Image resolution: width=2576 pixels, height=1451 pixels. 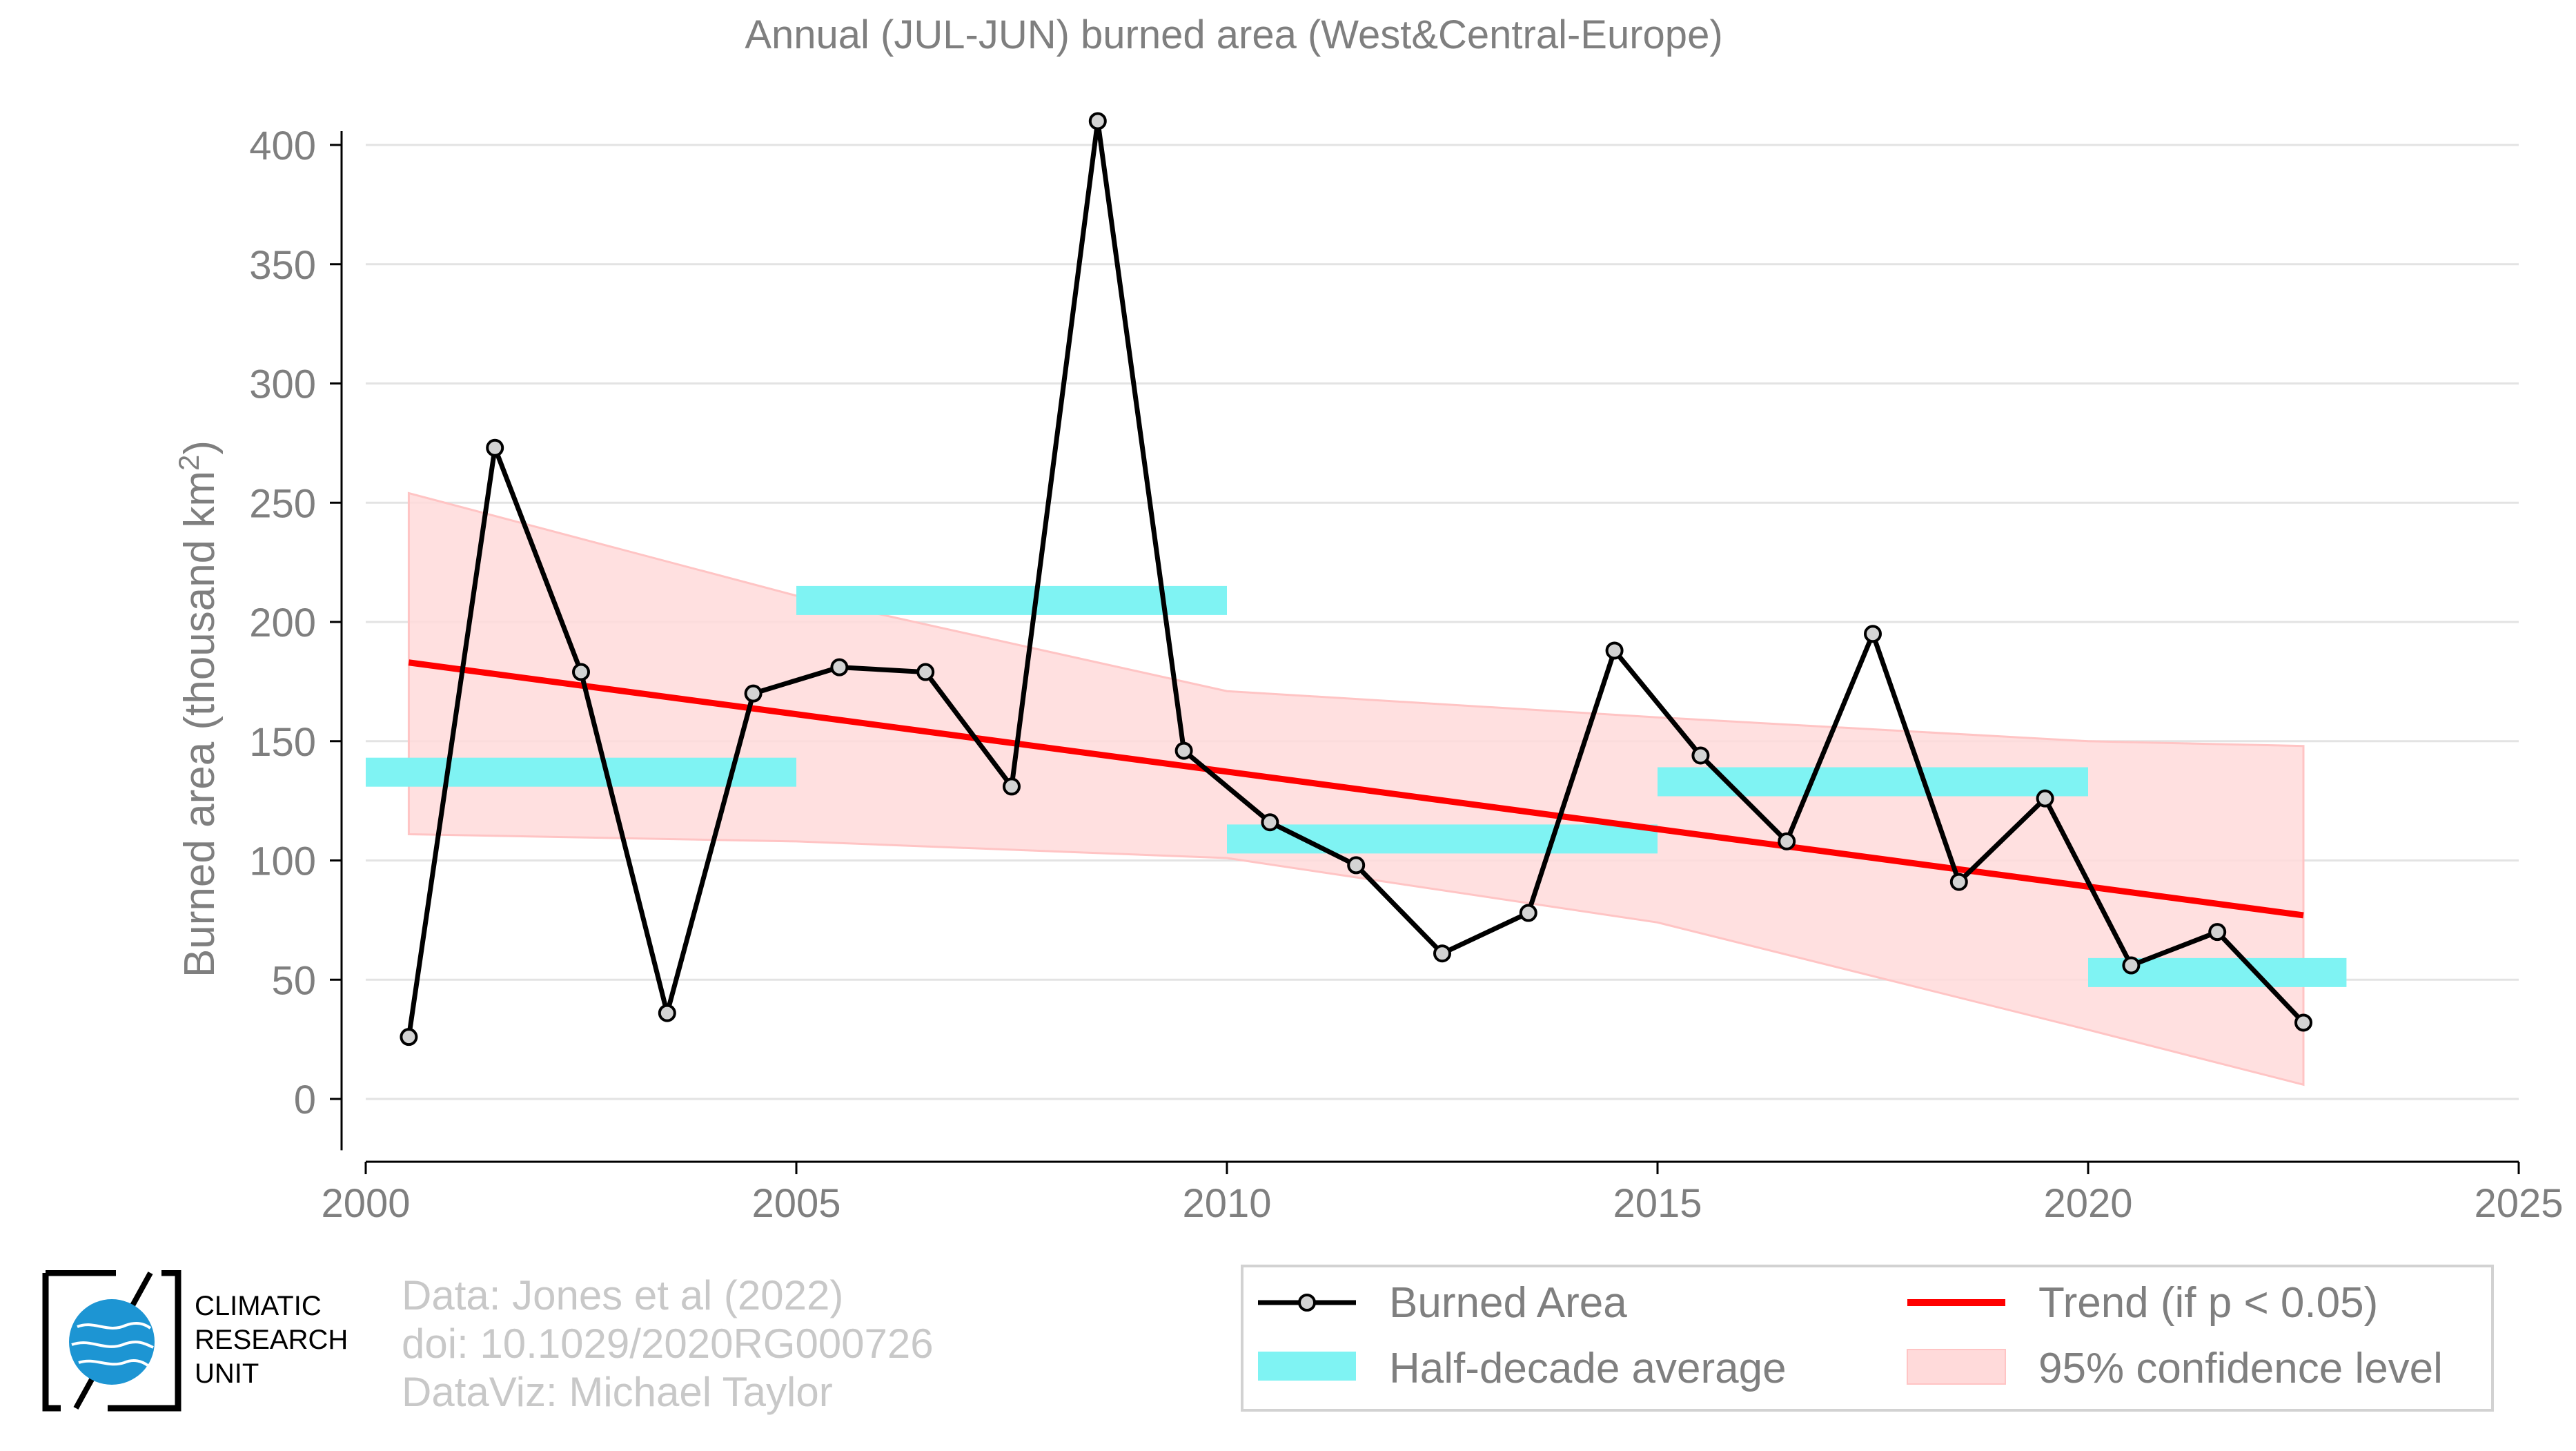 I want to click on legend-half-decade-swatch, so click(x=1307, y=1366).